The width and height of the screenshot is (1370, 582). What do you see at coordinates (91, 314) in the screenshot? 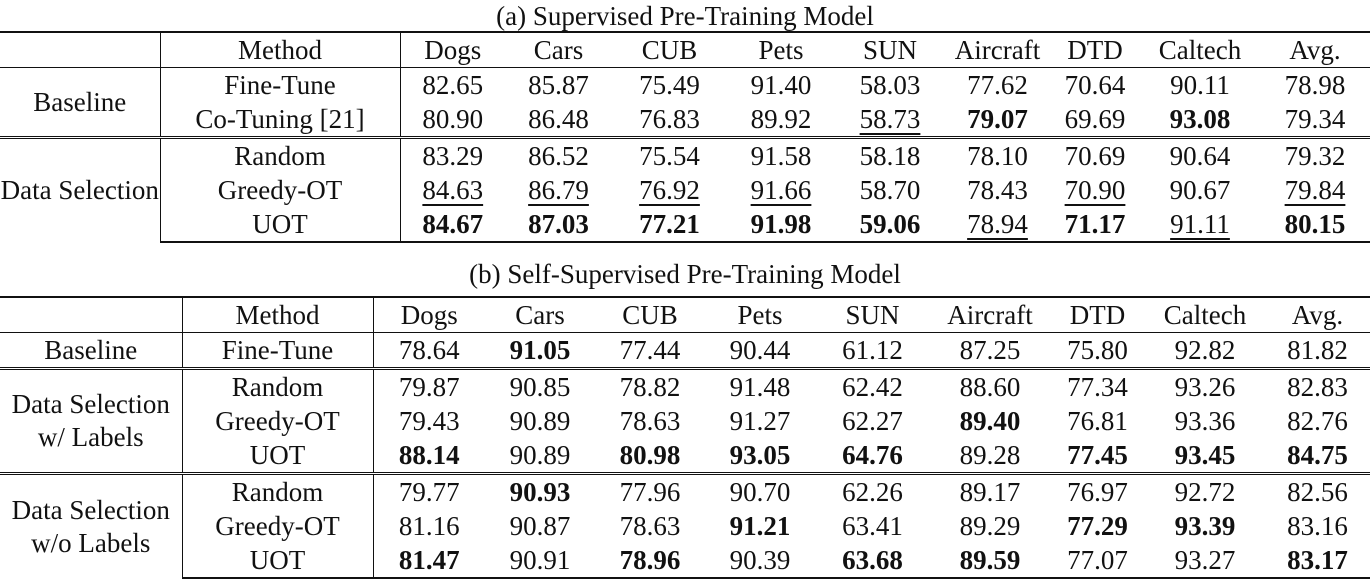
I see `column-header` at bounding box center [91, 314].